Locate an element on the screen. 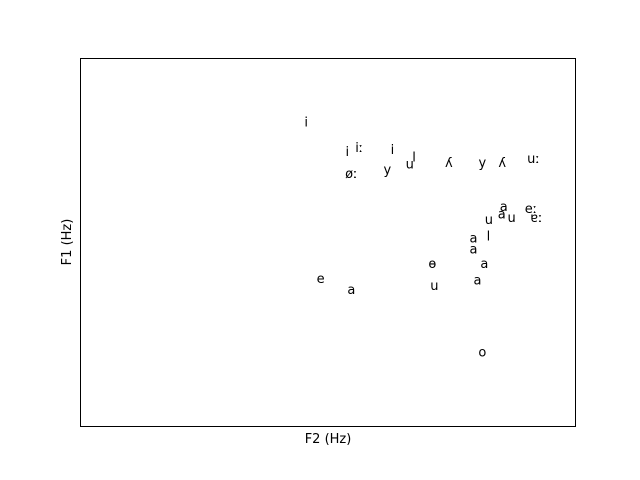  data-point-label: eː is located at coordinates (531, 209).